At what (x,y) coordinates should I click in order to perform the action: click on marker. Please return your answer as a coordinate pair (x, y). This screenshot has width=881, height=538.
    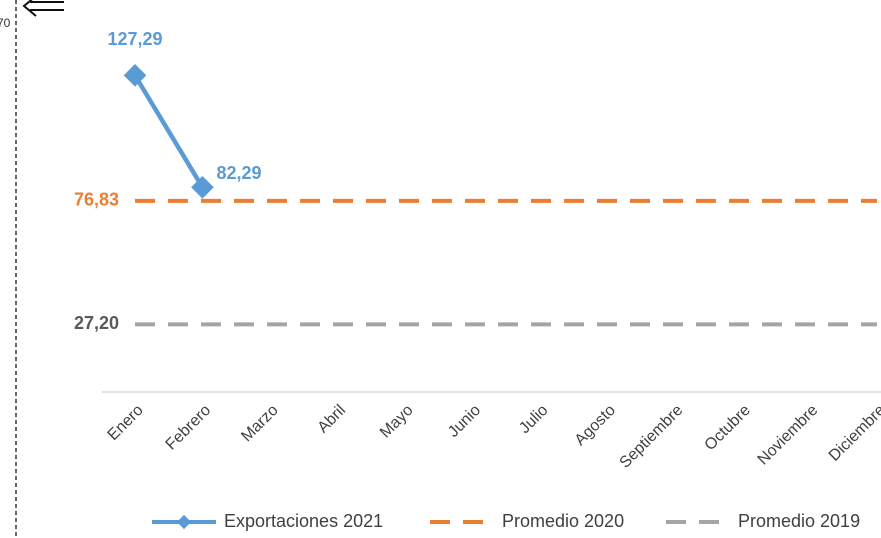
    Looking at the image, I should click on (135, 75).